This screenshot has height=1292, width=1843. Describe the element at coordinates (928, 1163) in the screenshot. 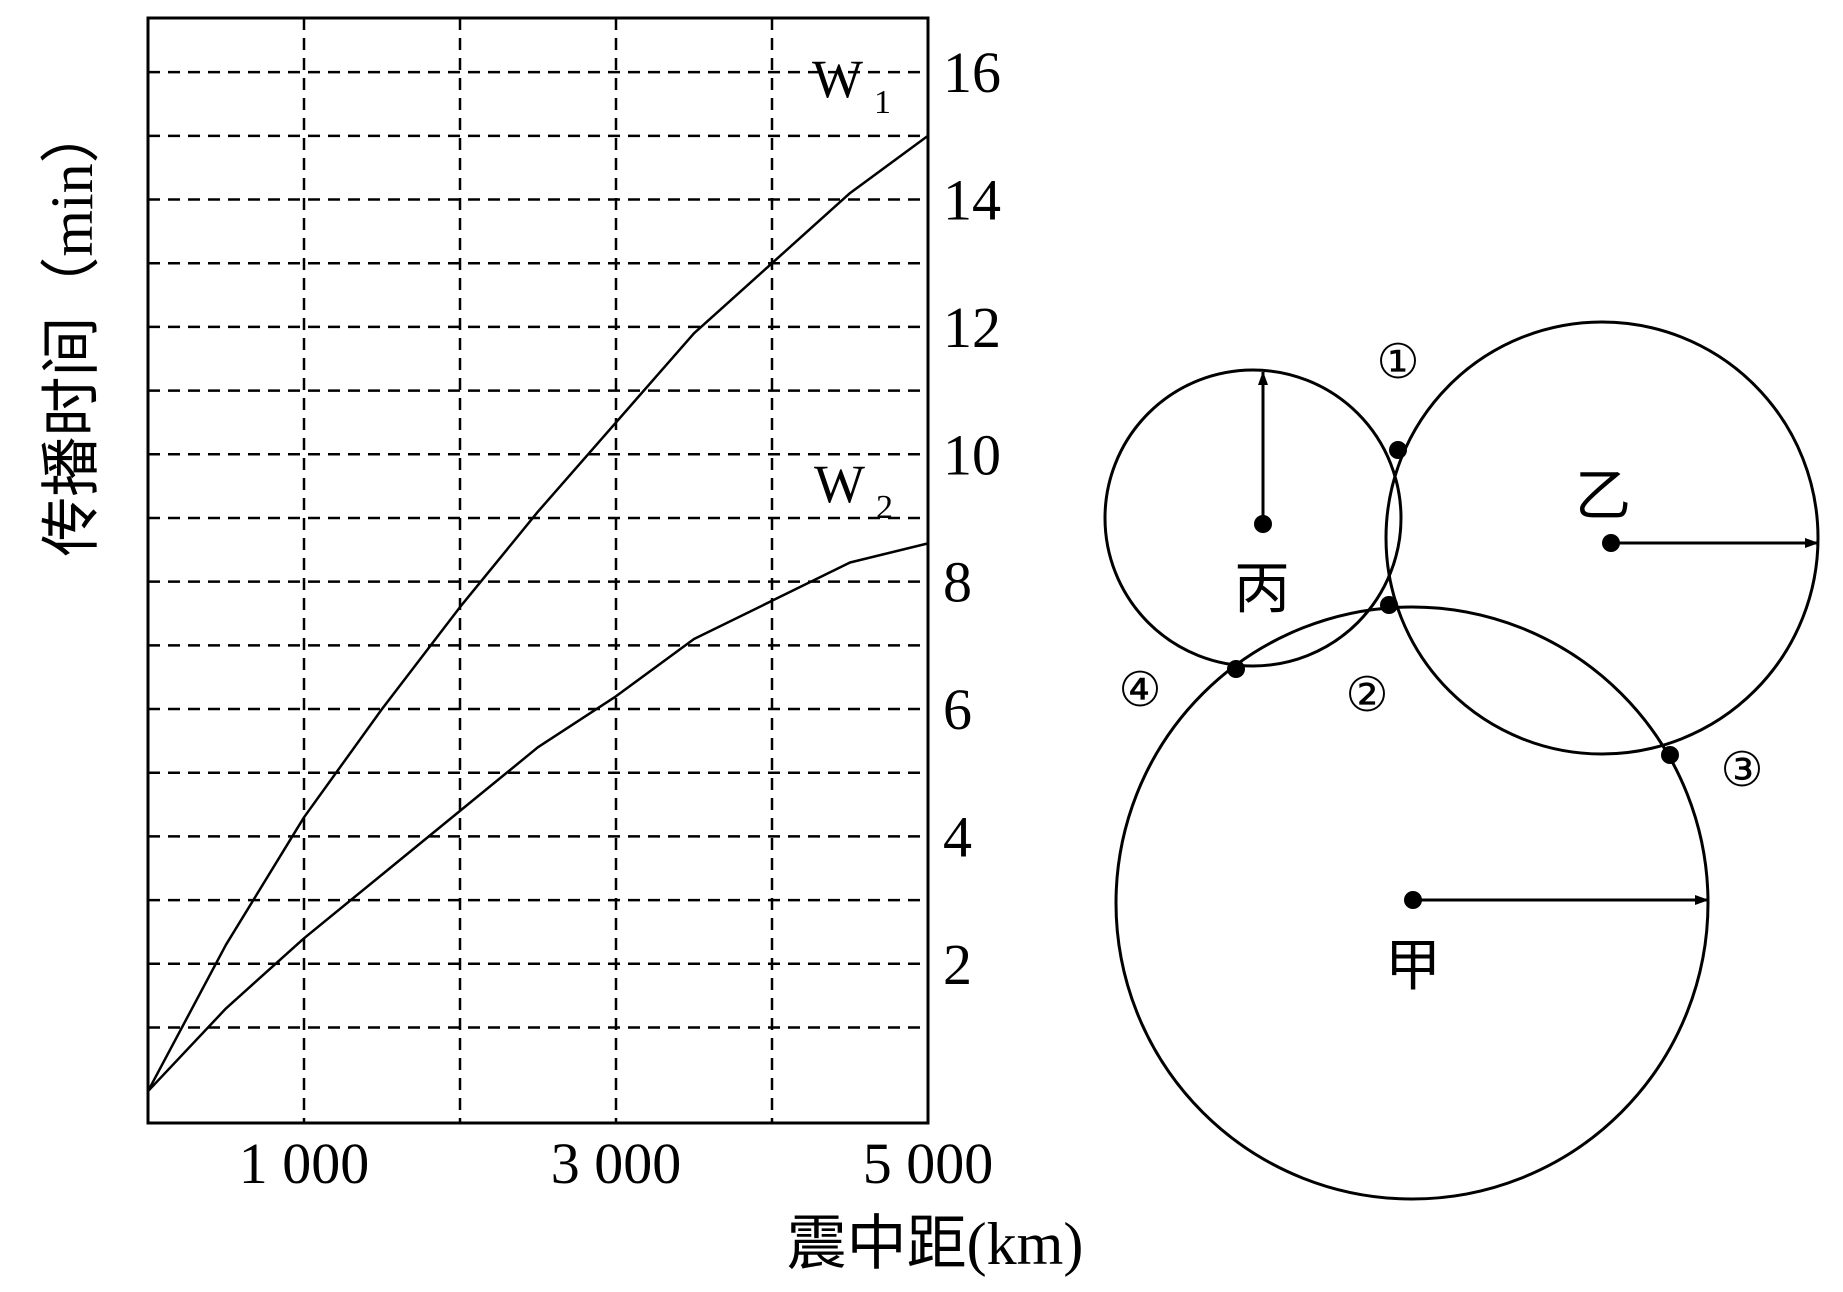

I see `x-tick-label: 5 000` at that location.